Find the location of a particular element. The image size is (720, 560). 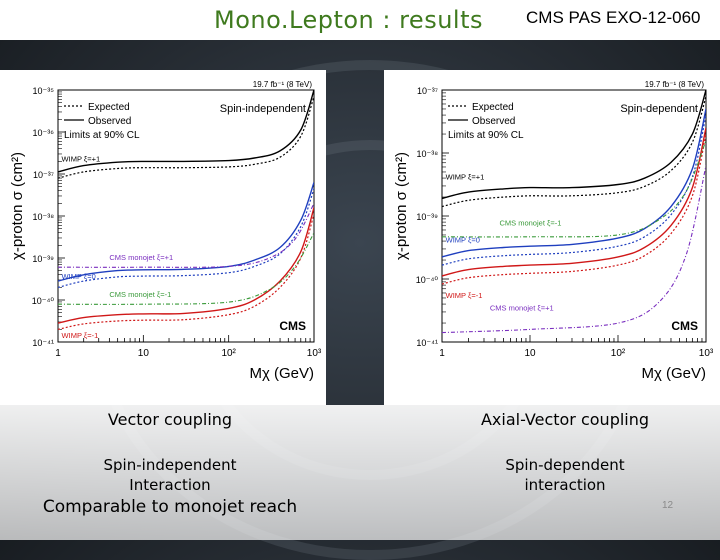

y-tick-label: 10⁻³⁵ is located at coordinates (44, 91).